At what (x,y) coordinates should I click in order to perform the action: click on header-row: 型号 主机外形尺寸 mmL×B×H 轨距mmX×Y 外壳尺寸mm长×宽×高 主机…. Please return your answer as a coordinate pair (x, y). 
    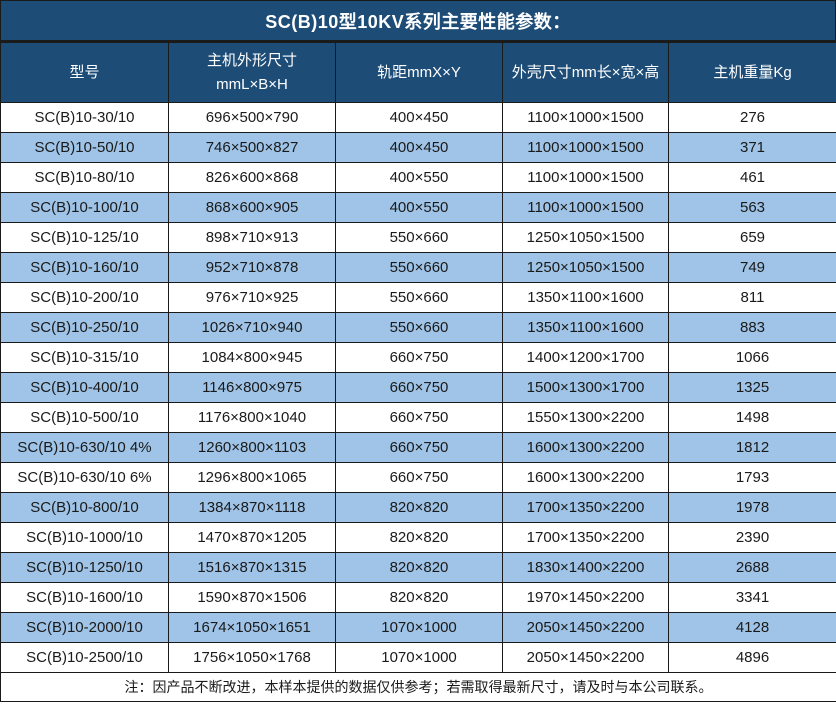
    Looking at the image, I should click on (418, 72).